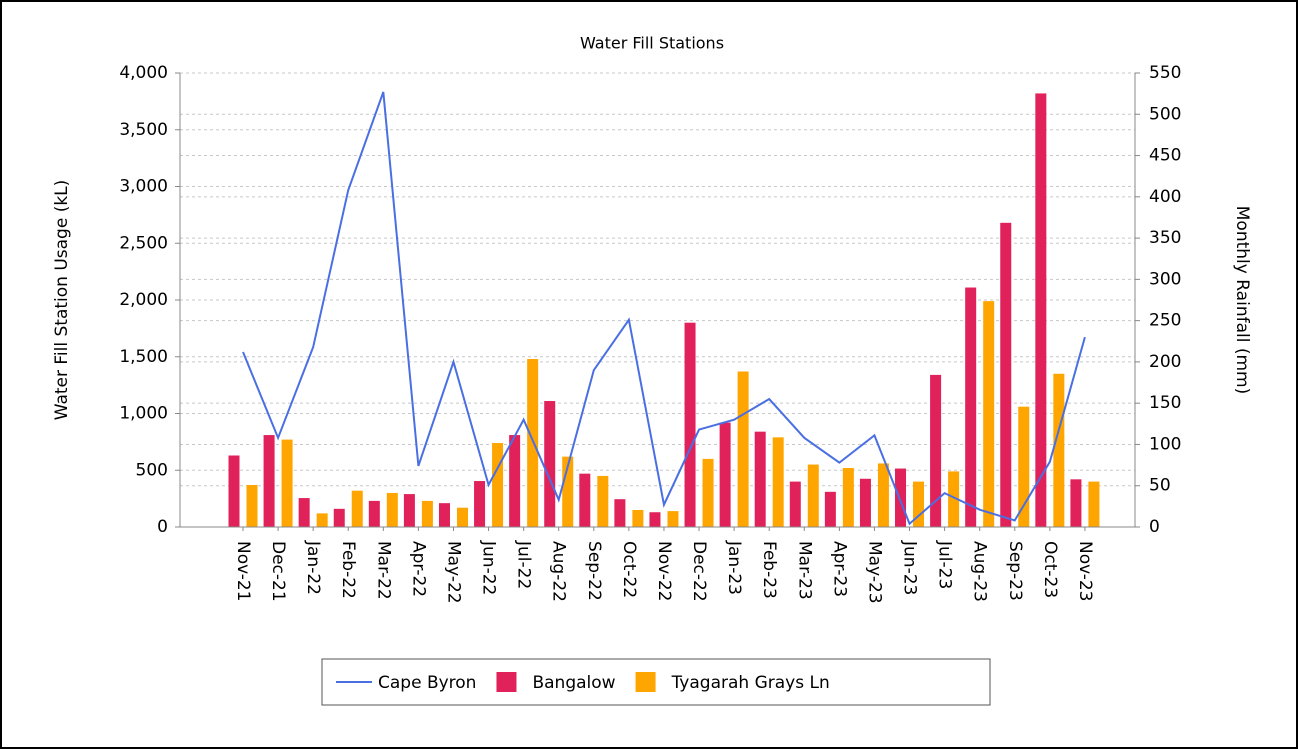 Image resolution: width=1298 pixels, height=749 pixels. Describe the element at coordinates (559, 571) in the screenshot. I see `x-tick-label: Aug-22` at that location.